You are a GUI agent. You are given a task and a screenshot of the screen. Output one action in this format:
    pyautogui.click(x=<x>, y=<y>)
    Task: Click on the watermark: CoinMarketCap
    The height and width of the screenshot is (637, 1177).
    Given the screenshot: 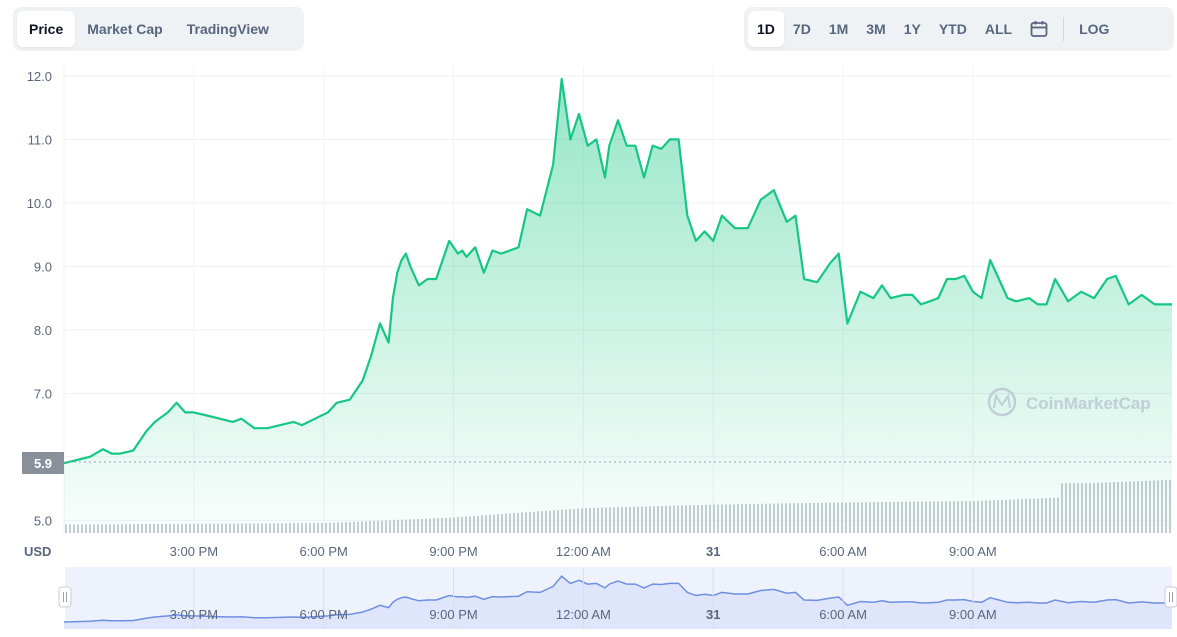 What is the action you would take?
    pyautogui.click(x=1069, y=402)
    